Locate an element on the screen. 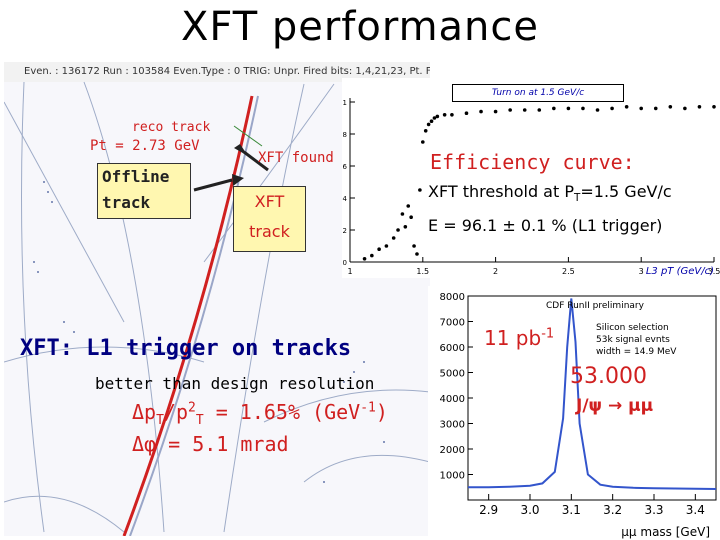  mass-y-tick-label: 7000 is located at coordinates (452, 323).